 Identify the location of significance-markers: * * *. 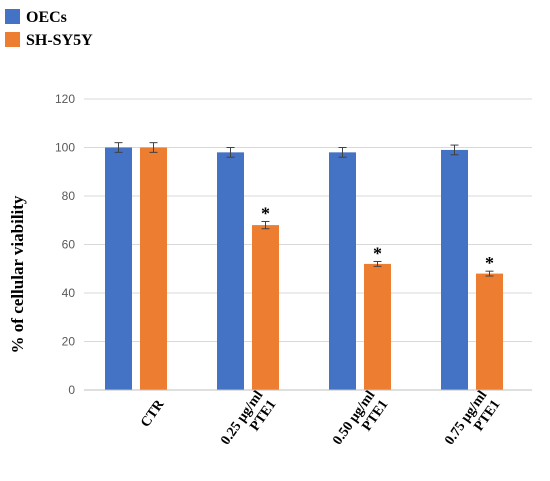
(377, 238).